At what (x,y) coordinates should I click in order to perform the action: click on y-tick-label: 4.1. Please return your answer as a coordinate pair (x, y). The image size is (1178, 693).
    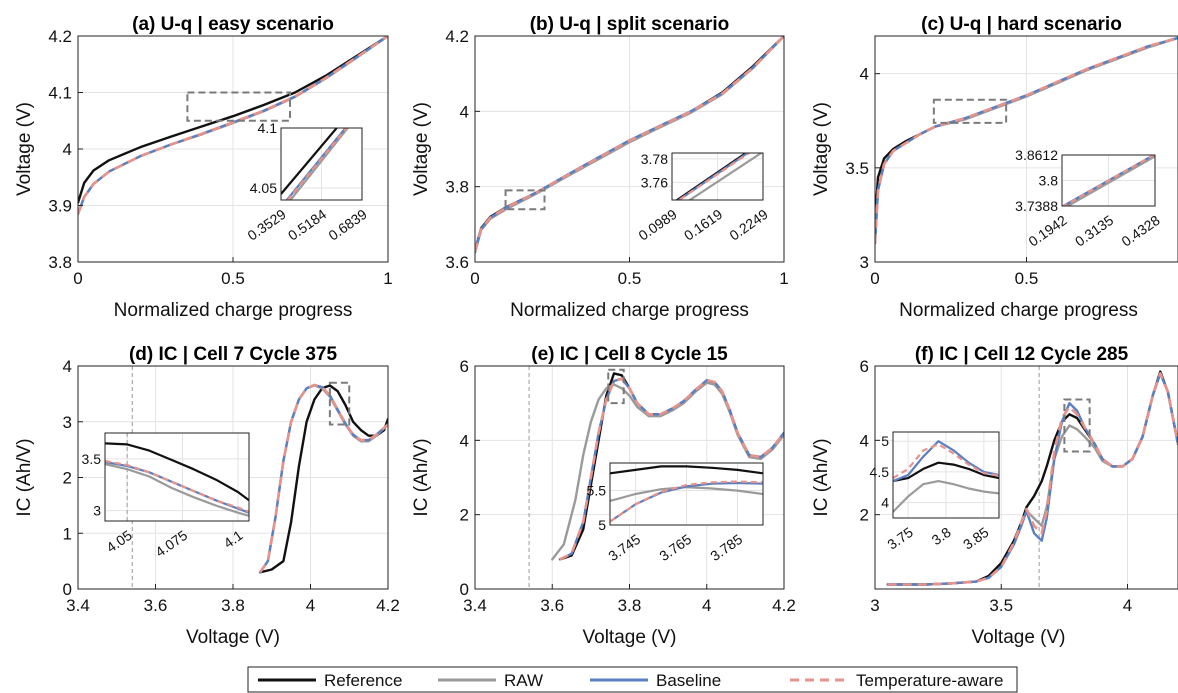
    Looking at the image, I should click on (60, 93).